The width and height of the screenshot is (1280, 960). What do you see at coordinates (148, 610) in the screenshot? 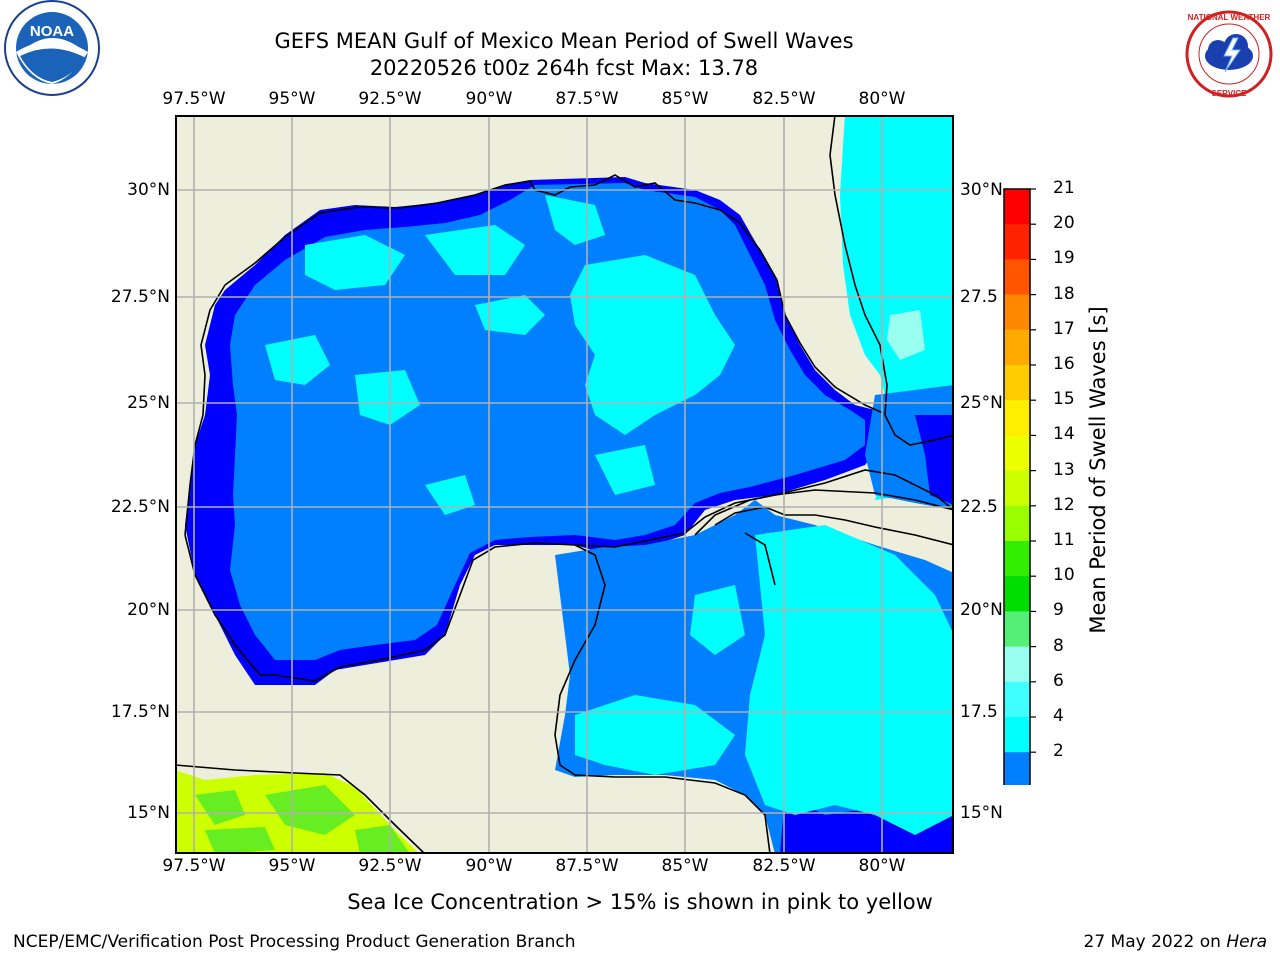
I see `lat-label-left: 20°N` at bounding box center [148, 610].